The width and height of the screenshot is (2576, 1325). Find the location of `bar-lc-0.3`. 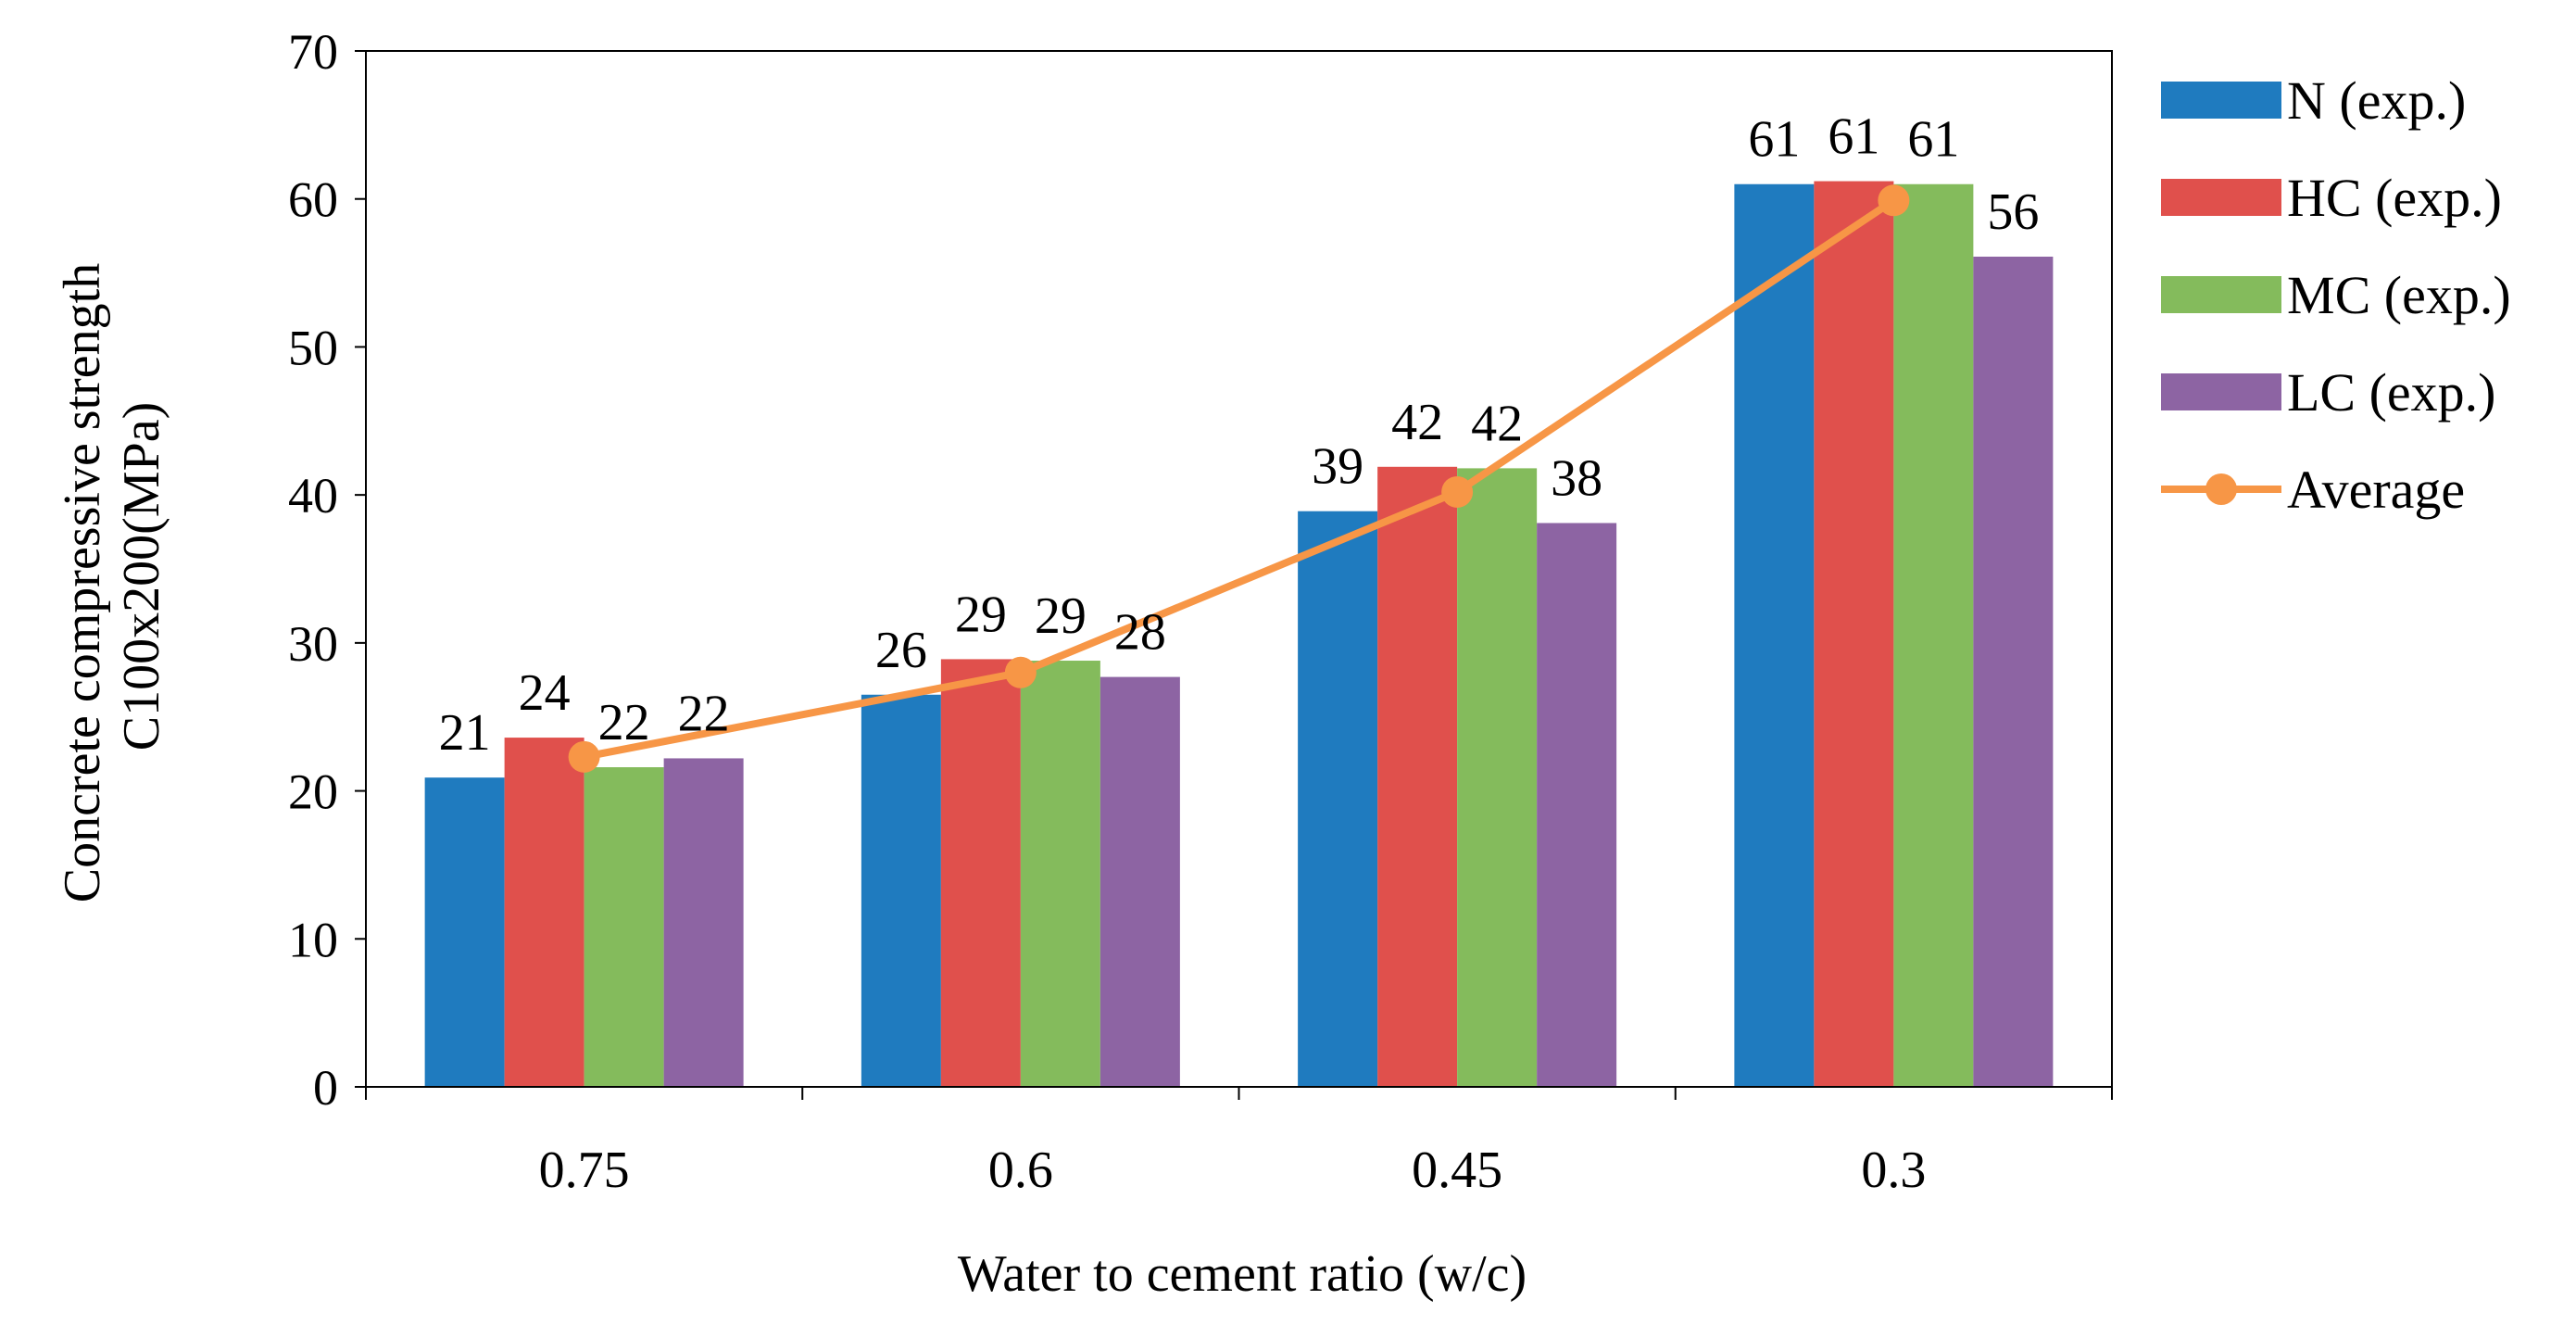

bar-lc-0.3 is located at coordinates (2013, 672).